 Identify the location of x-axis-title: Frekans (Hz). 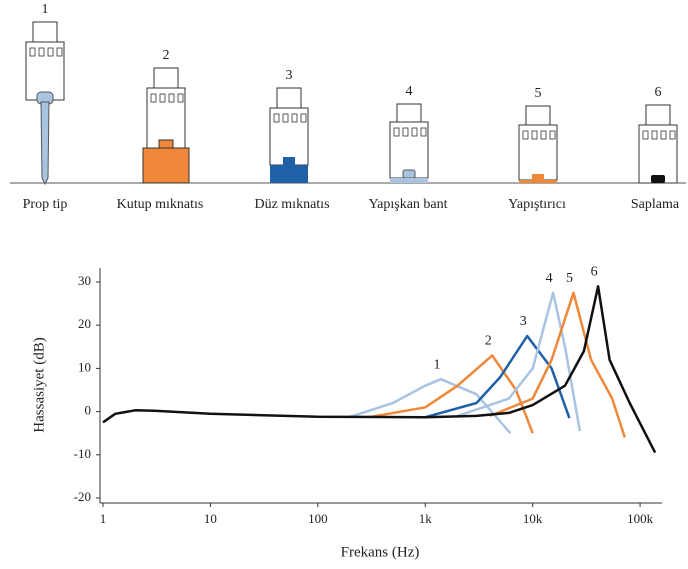
(380, 552).